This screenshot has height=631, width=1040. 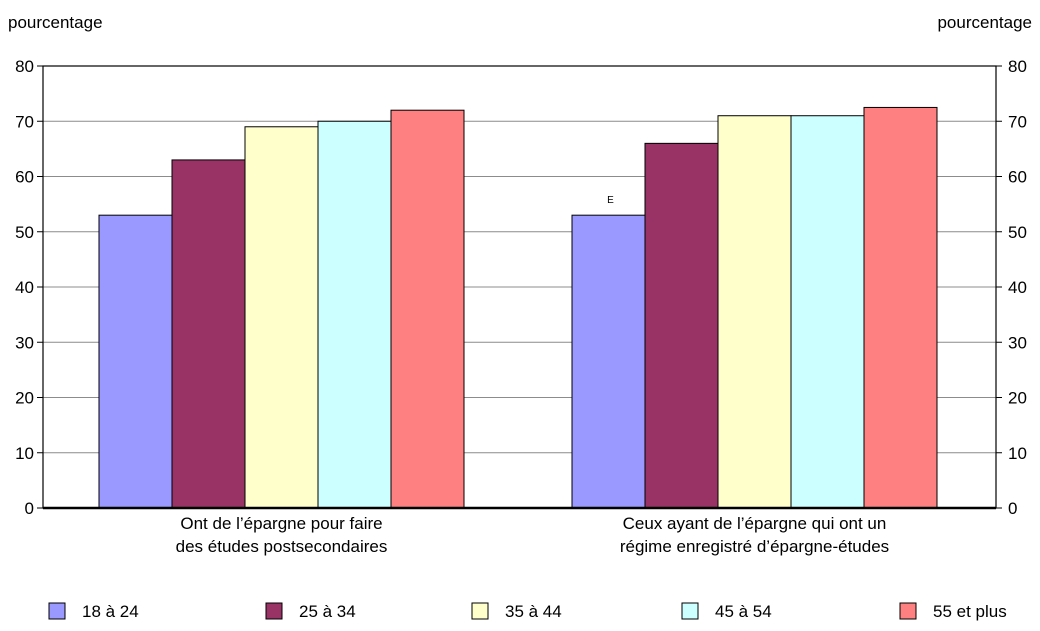 What do you see at coordinates (984, 22) in the screenshot?
I see `right-axis-label: pourcentage` at bounding box center [984, 22].